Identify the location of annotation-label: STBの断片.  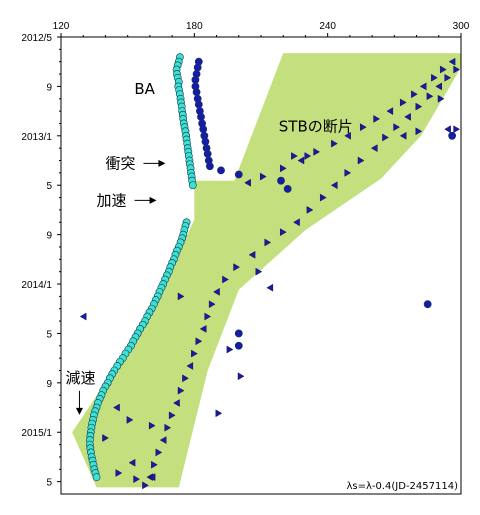
(316, 126).